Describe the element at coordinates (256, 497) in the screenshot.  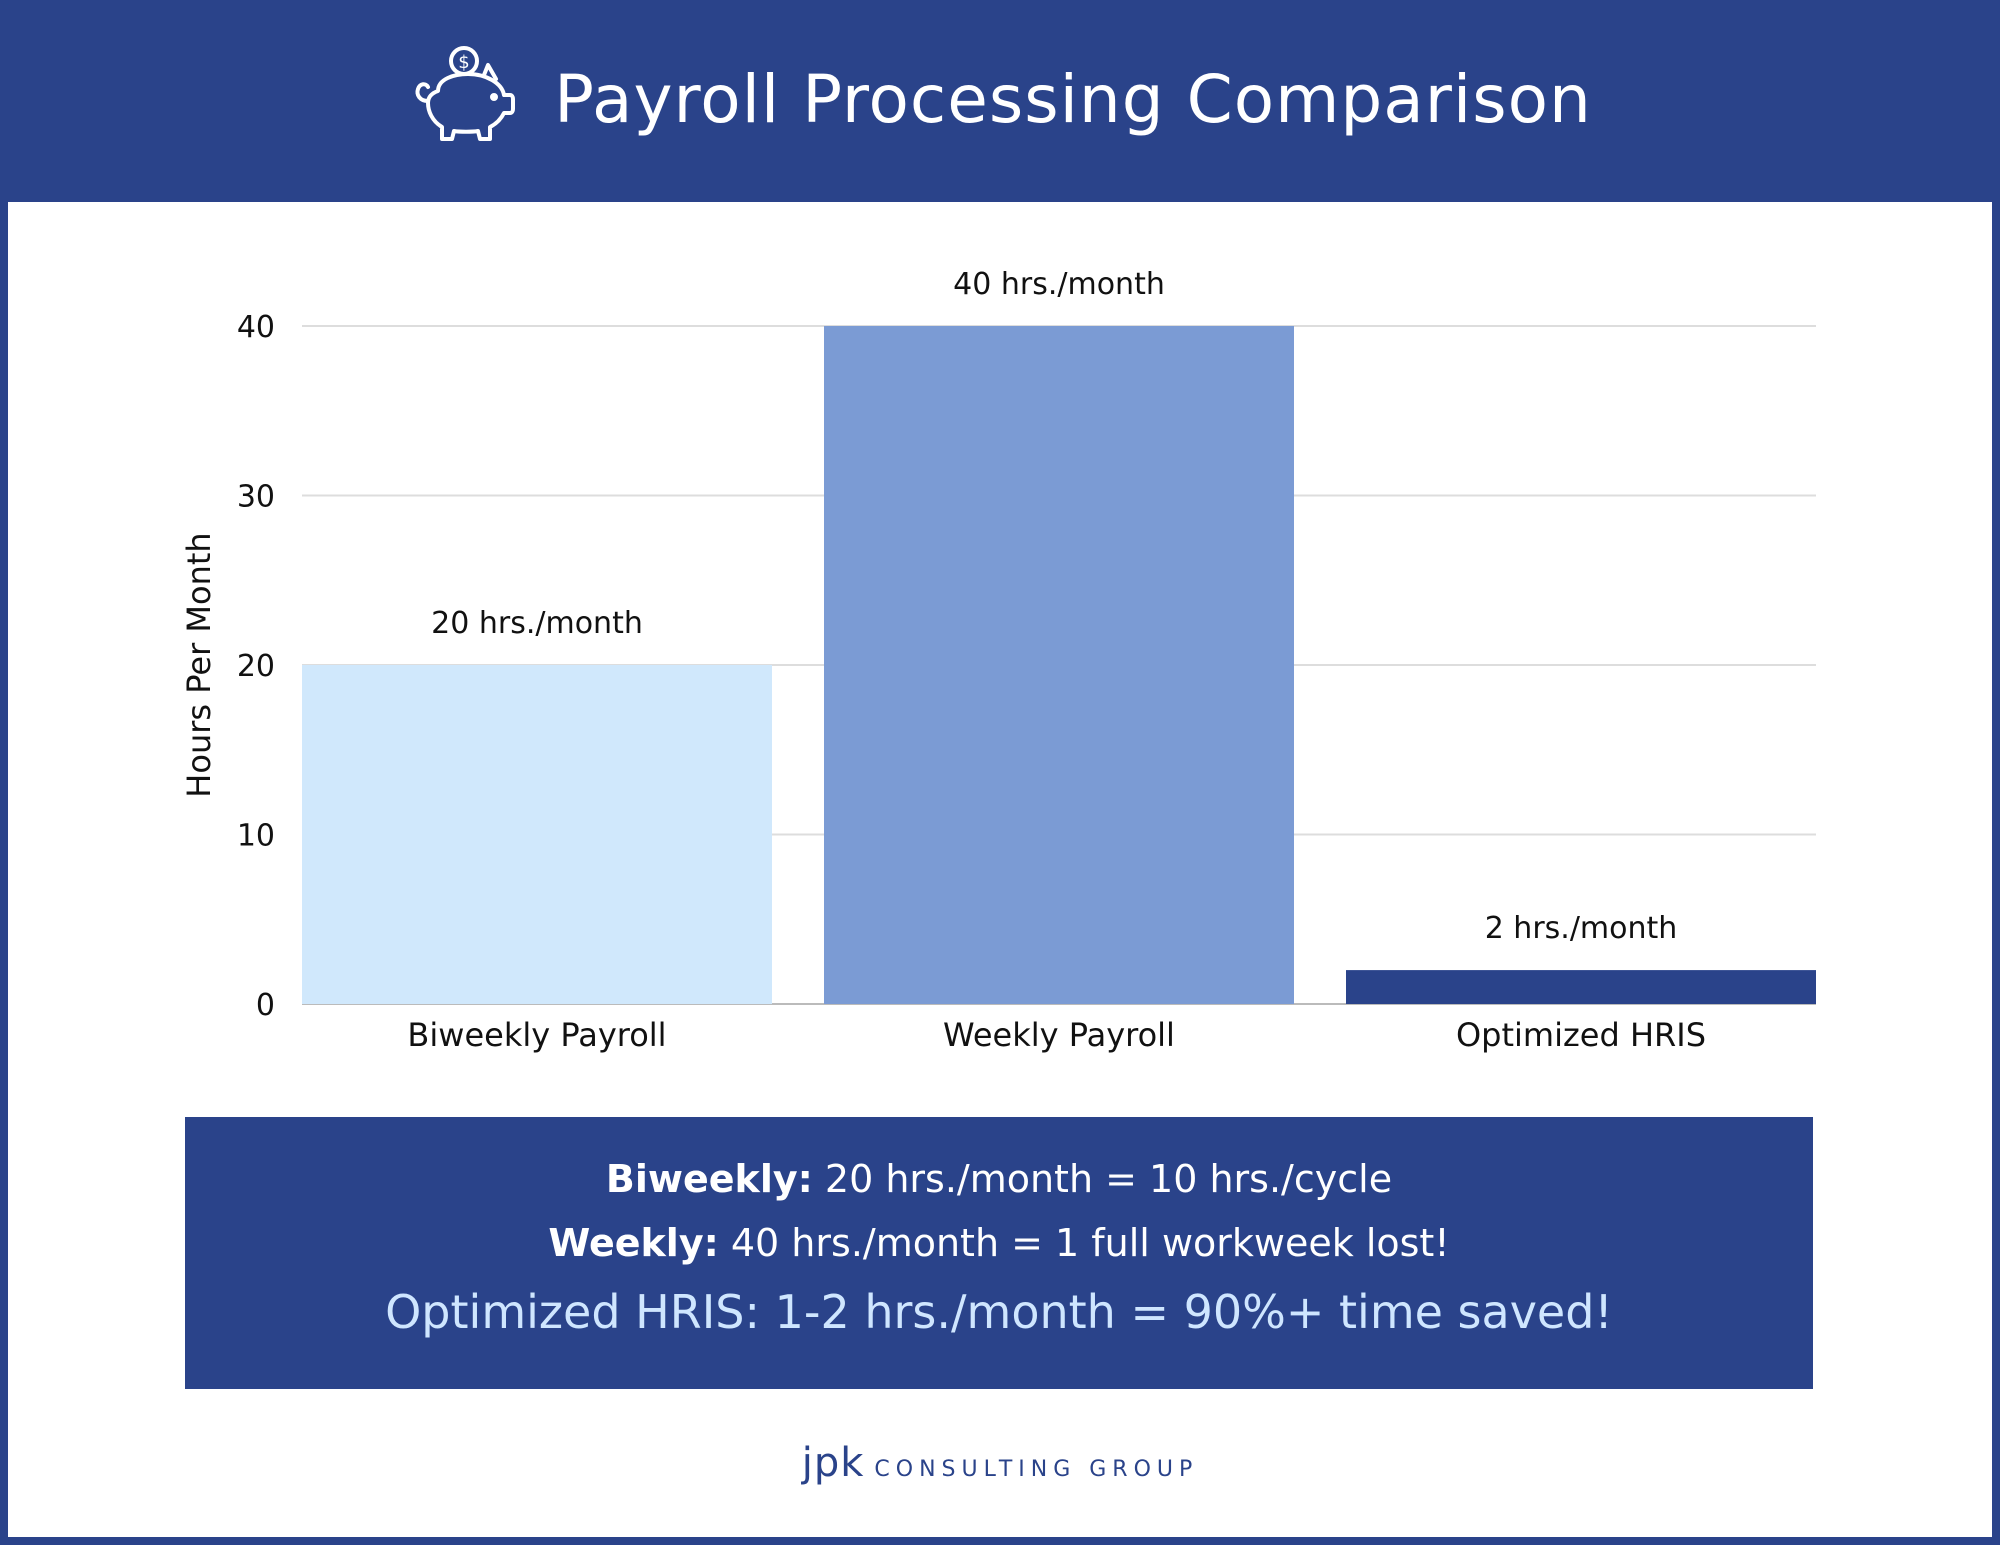
I see `y-tick-label: 30` at that location.